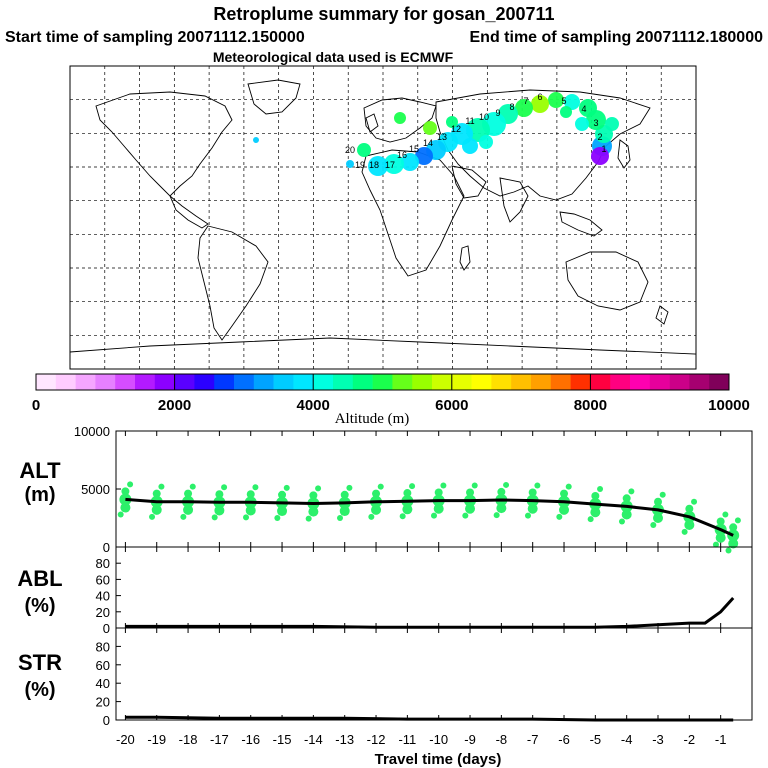 The width and height of the screenshot is (768, 768). I want to click on x-tick-label: -8, so click(502, 739).